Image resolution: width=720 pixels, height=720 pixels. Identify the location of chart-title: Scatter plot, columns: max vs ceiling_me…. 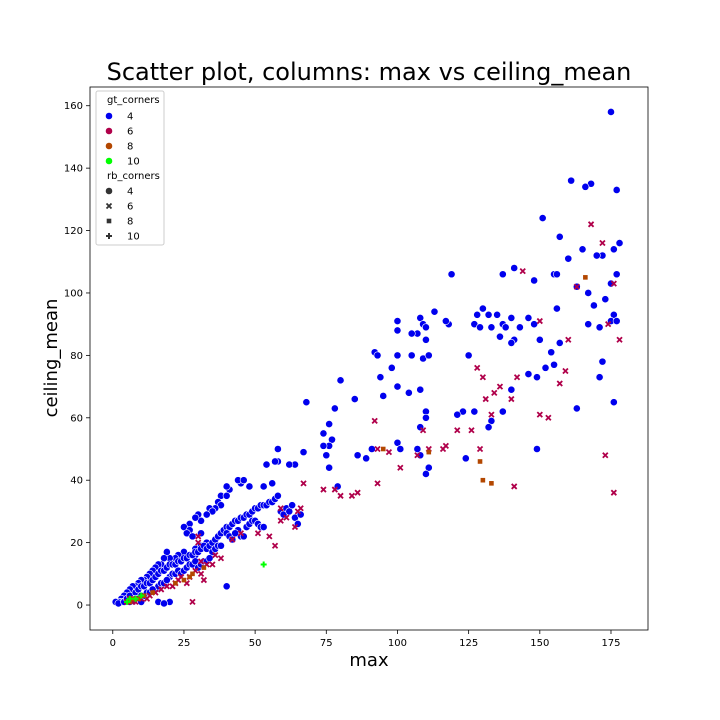
(369, 72).